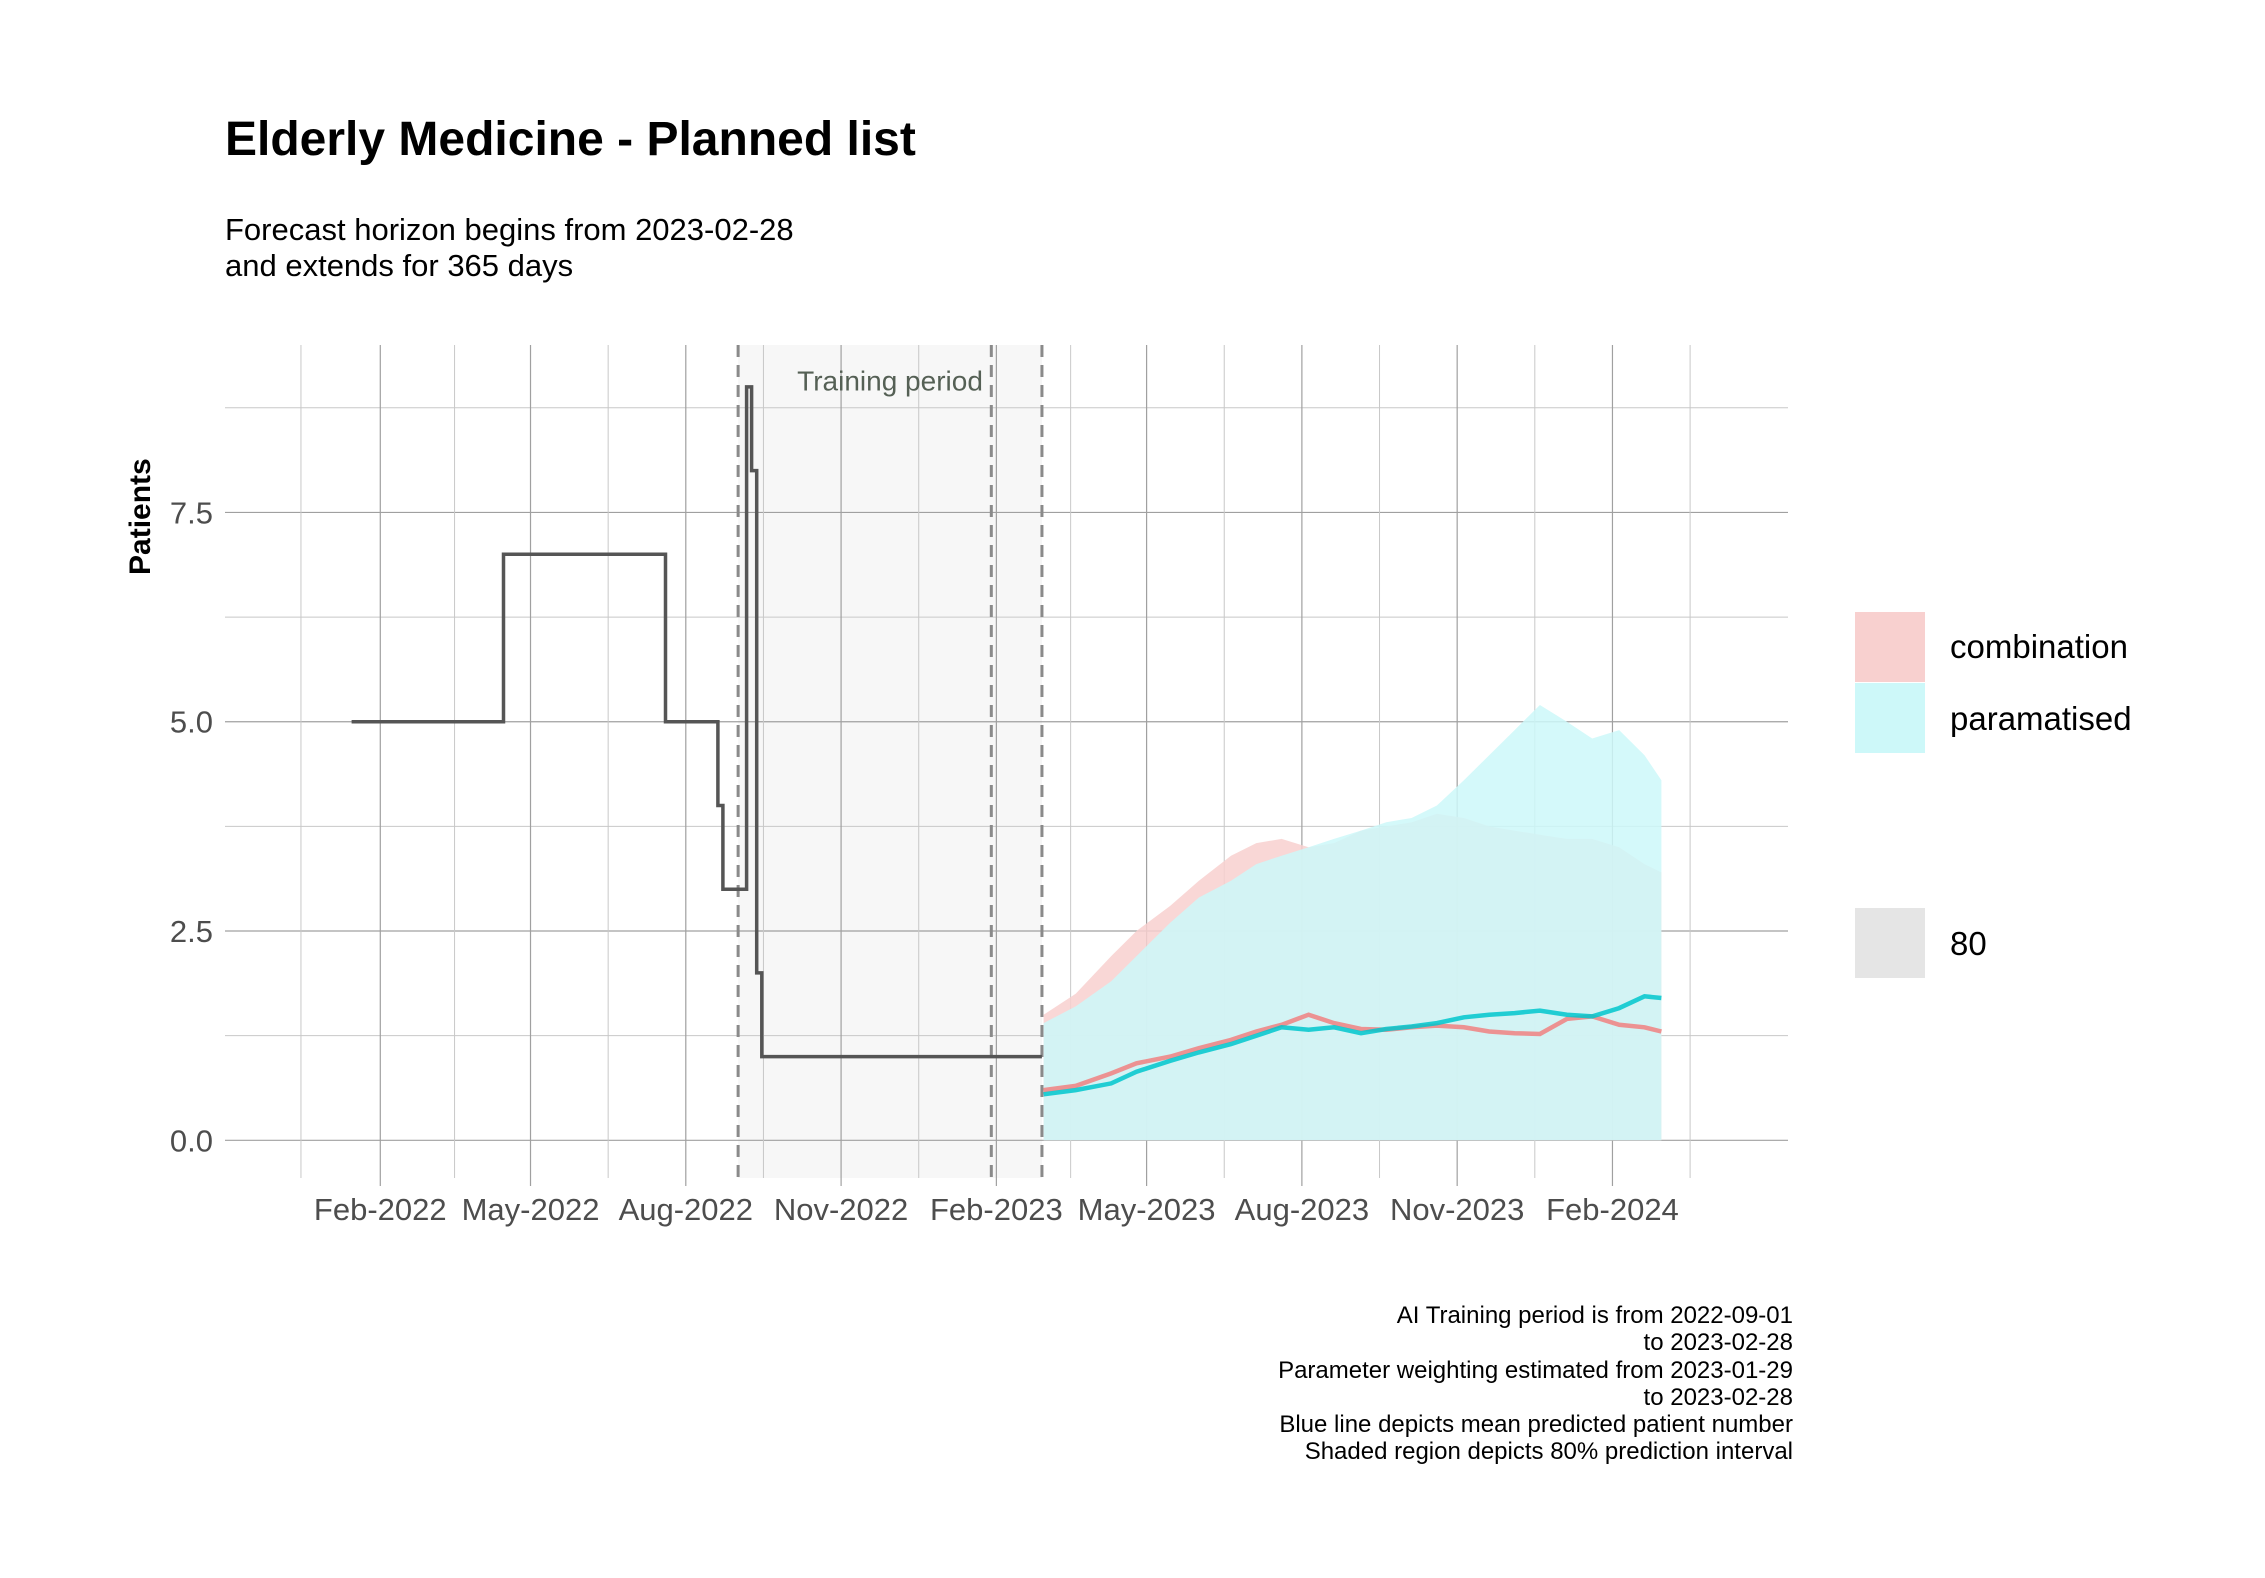 The width and height of the screenshot is (2265, 1578). I want to click on mean-line-paramatised, so click(1352, 1045).